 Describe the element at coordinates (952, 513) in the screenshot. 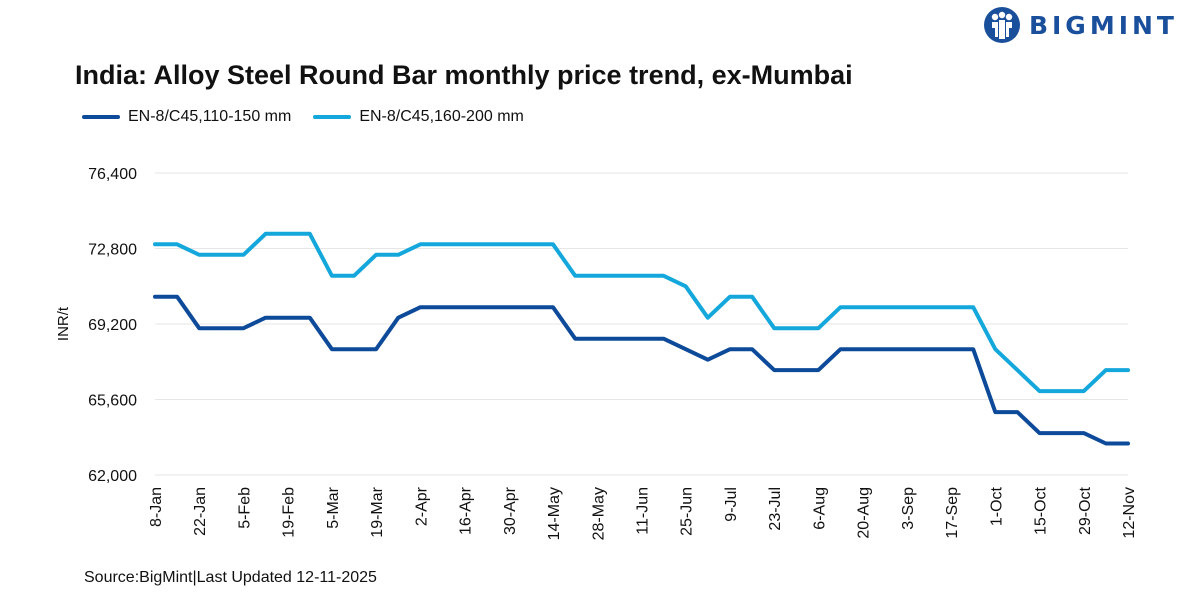

I see `x-tick-label: 17-Sep` at that location.